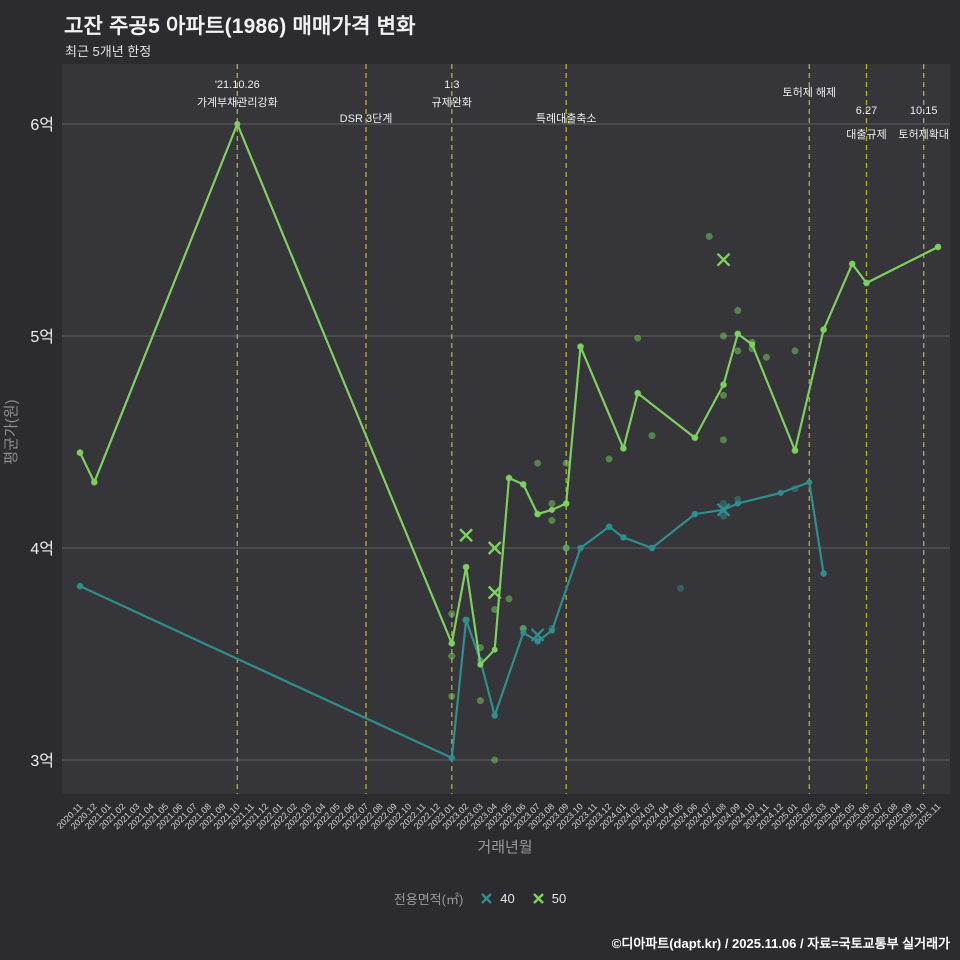 Image resolution: width=960 pixels, height=960 pixels. Describe the element at coordinates (108, 51) in the screenshot. I see `chart-subtitle: 최근 5개년 한정` at that location.